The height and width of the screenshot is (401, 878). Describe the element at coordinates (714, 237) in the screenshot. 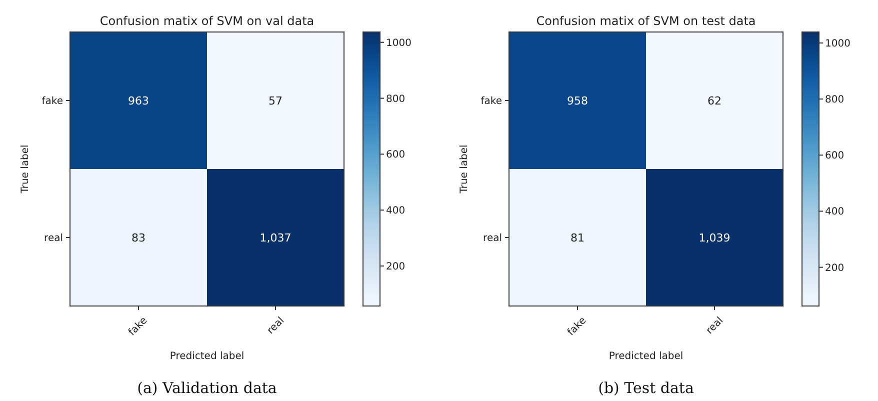

I see `data-label: 1,039` at that location.